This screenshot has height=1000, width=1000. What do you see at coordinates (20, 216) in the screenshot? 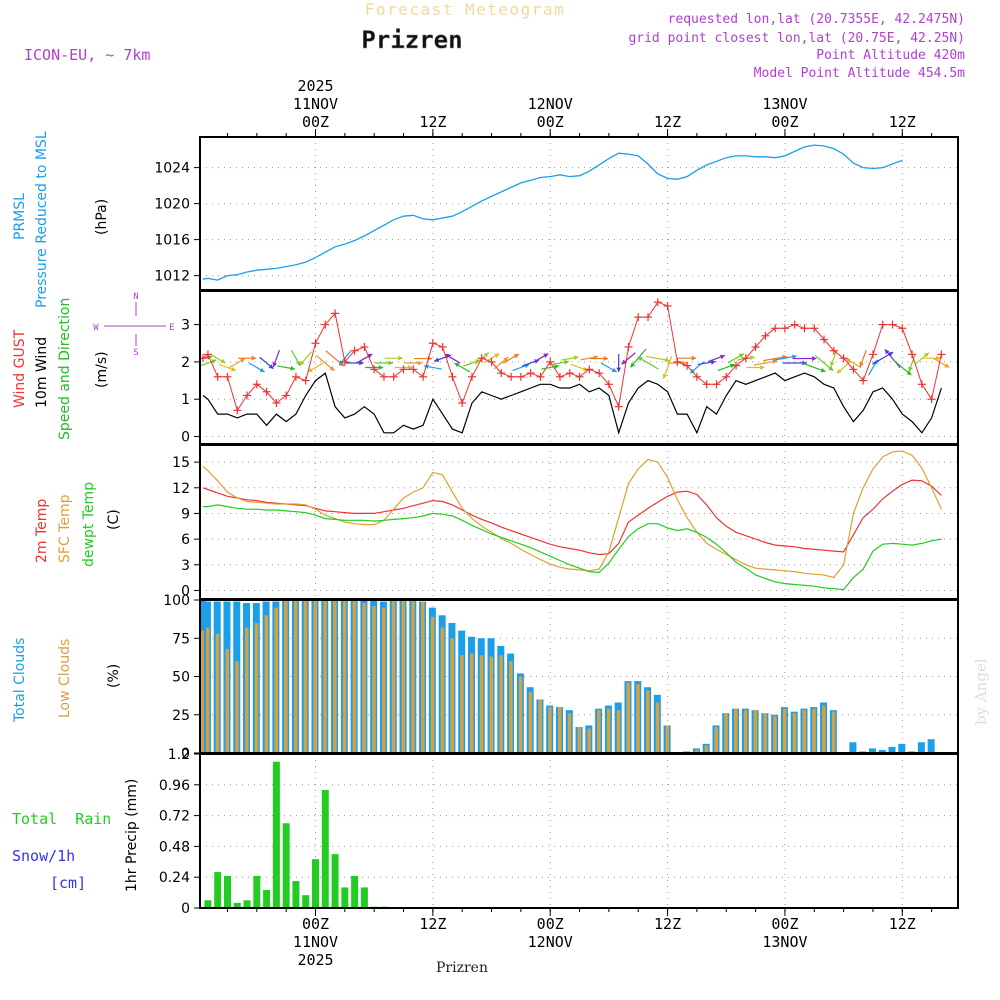
I see `panel-label-prmsl: PRMSL` at bounding box center [20, 216].